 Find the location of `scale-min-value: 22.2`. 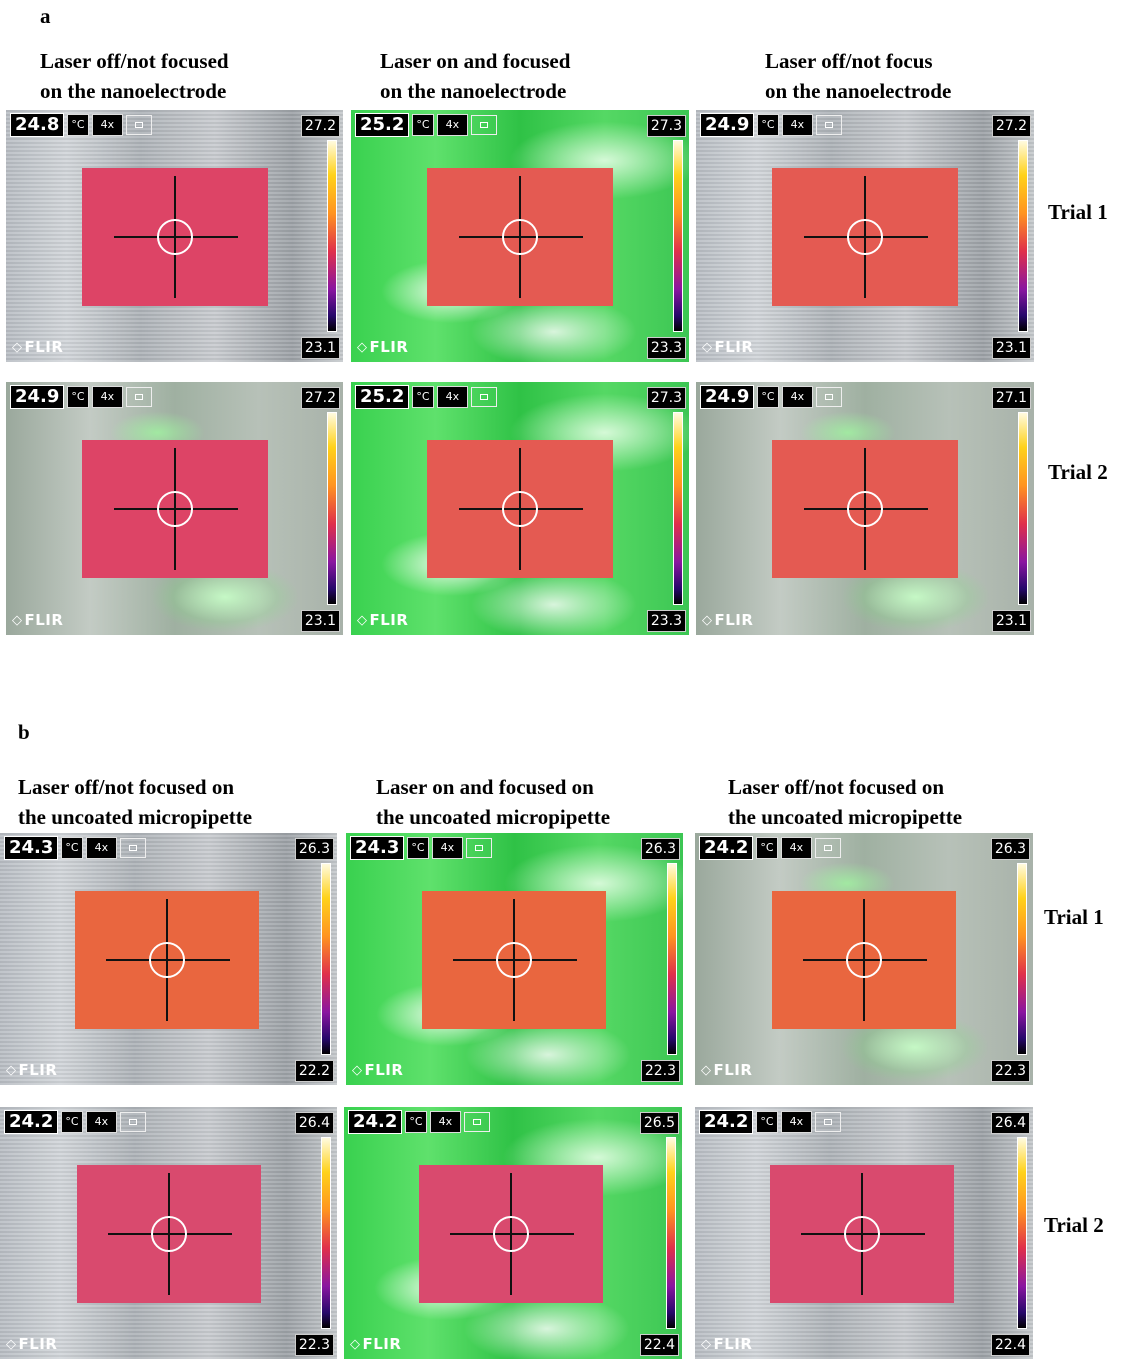

scale-min-value: 22.2 is located at coordinates (314, 1071).